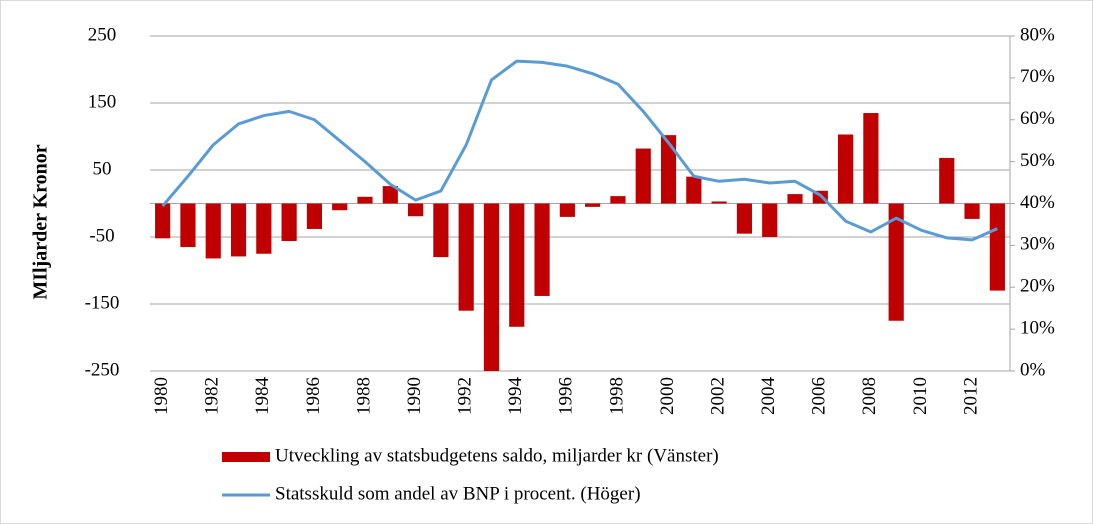  Describe the element at coordinates (566, 396) in the screenshot. I see `x-tick-label: 1996` at that location.